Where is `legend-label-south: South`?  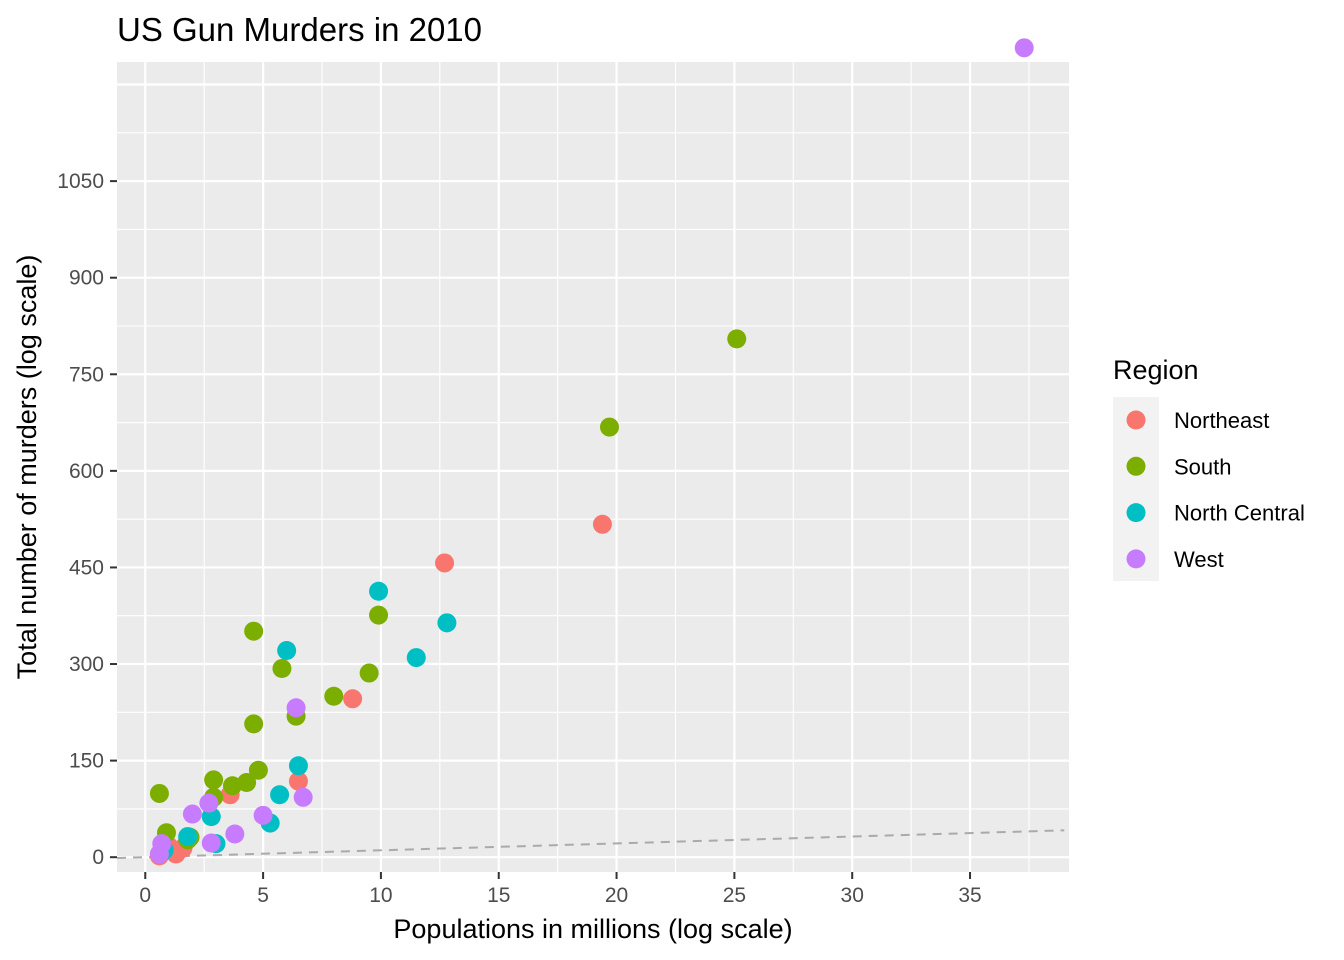 legend-label-south: South is located at coordinates (1203, 466).